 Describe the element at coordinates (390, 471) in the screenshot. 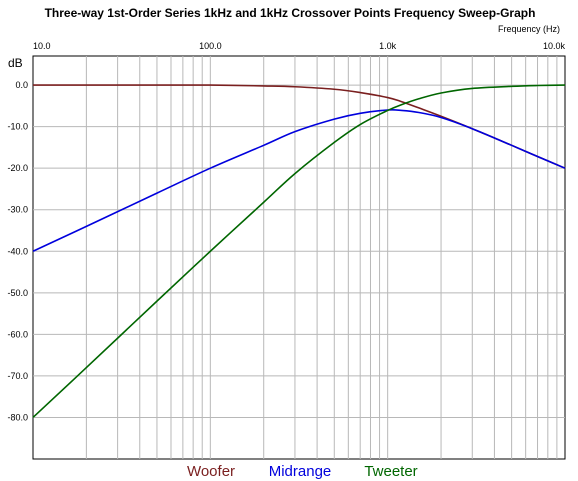

I see `legend-entry-tweeter: Tweeter` at that location.